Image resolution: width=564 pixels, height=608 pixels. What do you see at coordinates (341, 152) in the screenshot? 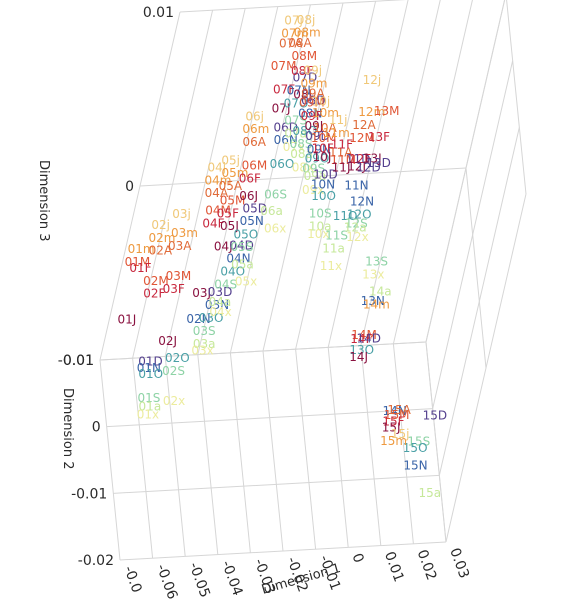
I see `point-label: 11A` at bounding box center [341, 152].